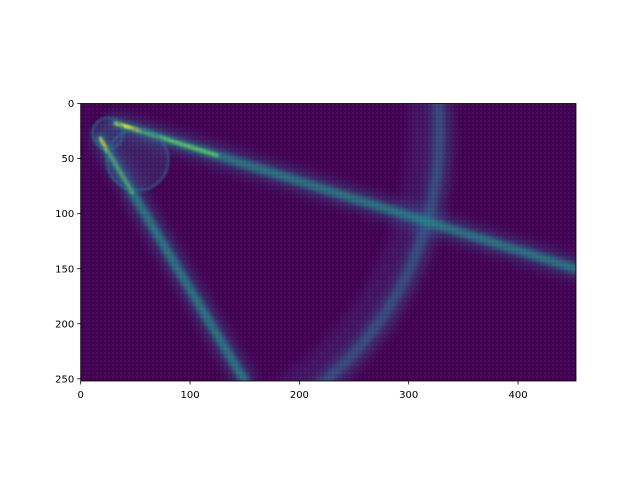  I want to click on x-tick-label: 0, so click(81, 395).